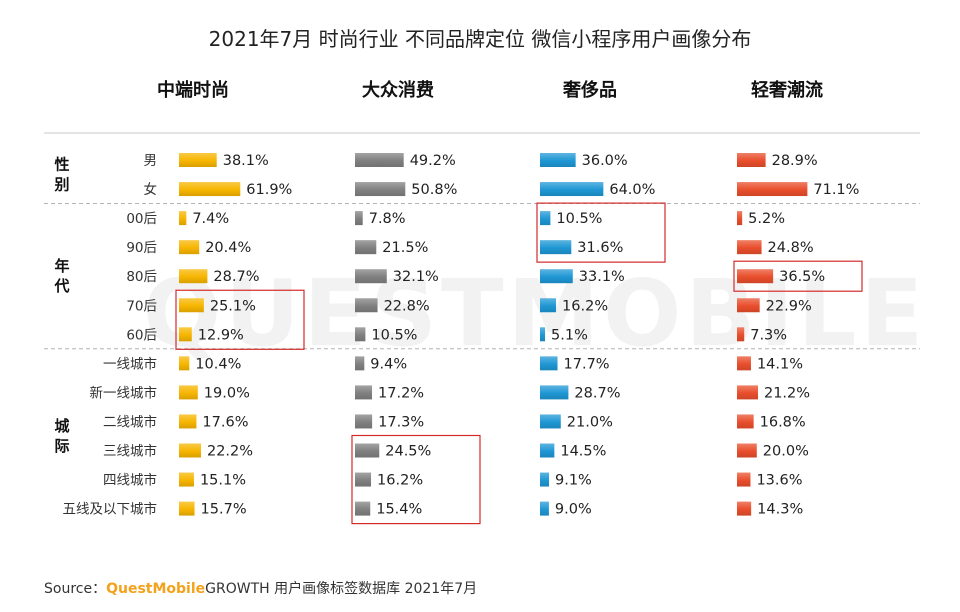 The width and height of the screenshot is (960, 612). Describe the element at coordinates (130, 451) in the screenshot. I see `row-label: 三线城市` at that location.